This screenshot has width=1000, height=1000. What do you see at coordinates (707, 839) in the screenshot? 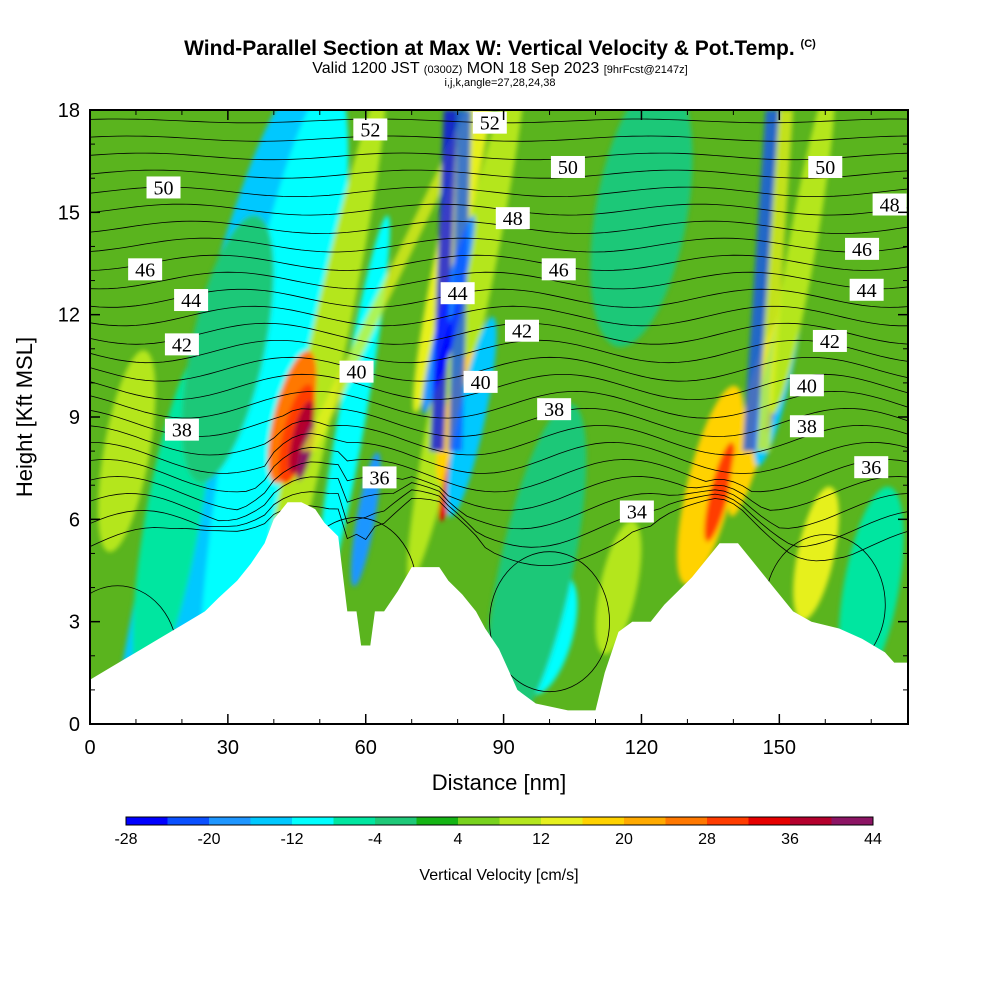
I see `colorbar-tick-label: 28` at bounding box center [707, 839].